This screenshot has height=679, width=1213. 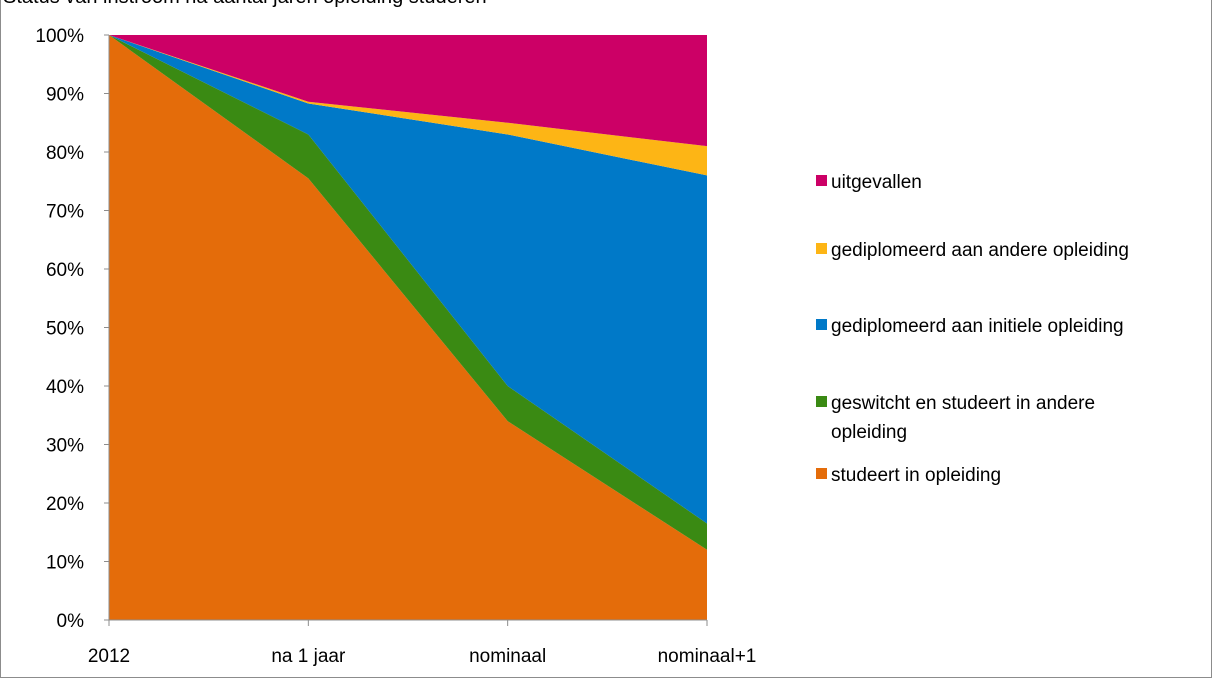 What do you see at coordinates (876, 182) in the screenshot?
I see `legend-label: uitgevallen` at bounding box center [876, 182].